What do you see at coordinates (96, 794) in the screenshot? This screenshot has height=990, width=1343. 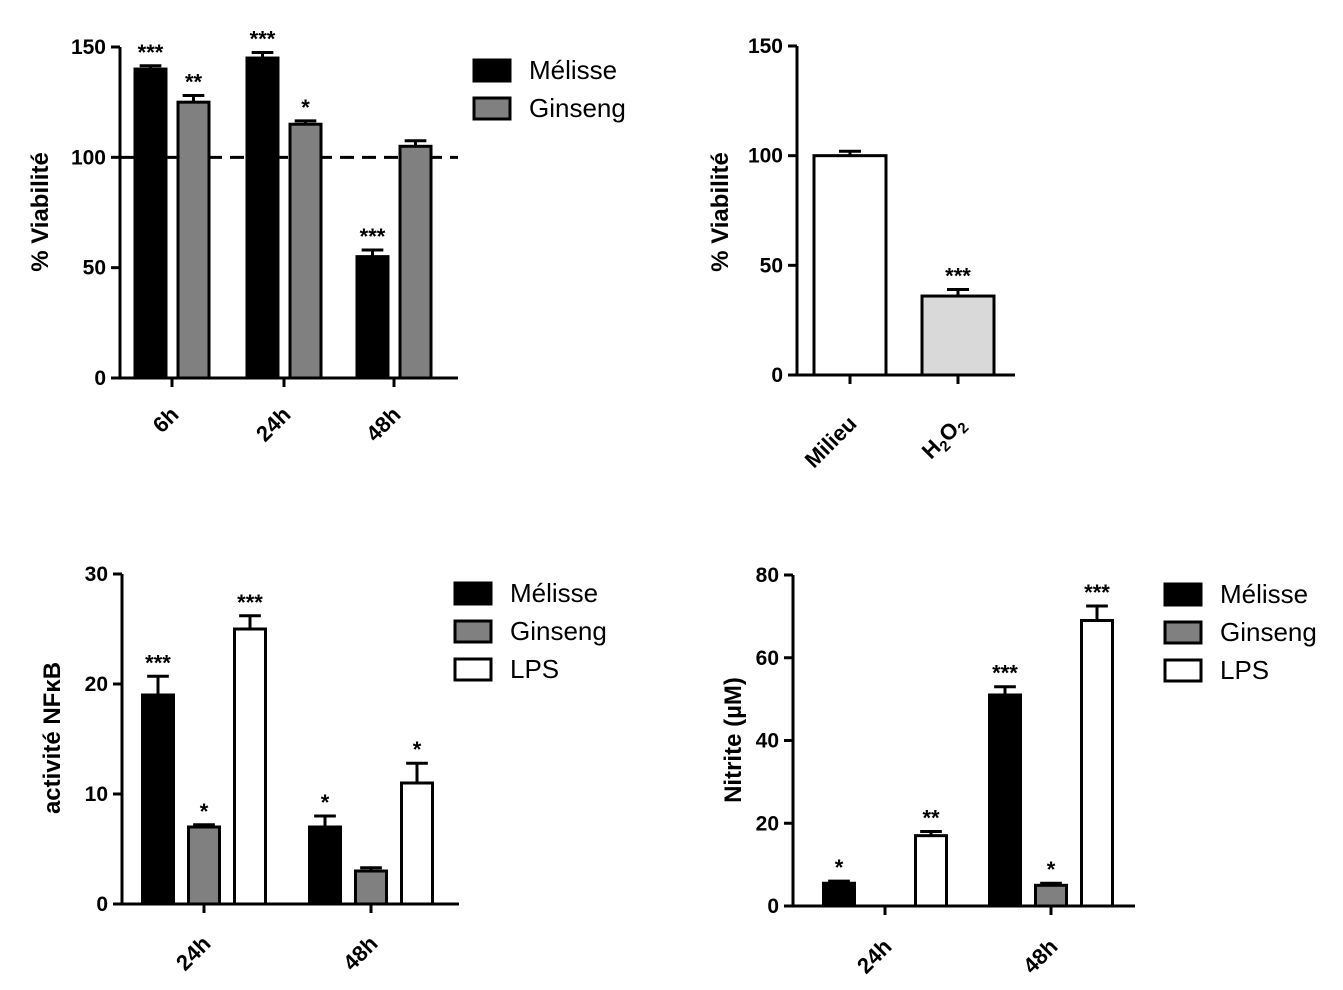 I see `y-tick-label: 10` at bounding box center [96, 794].